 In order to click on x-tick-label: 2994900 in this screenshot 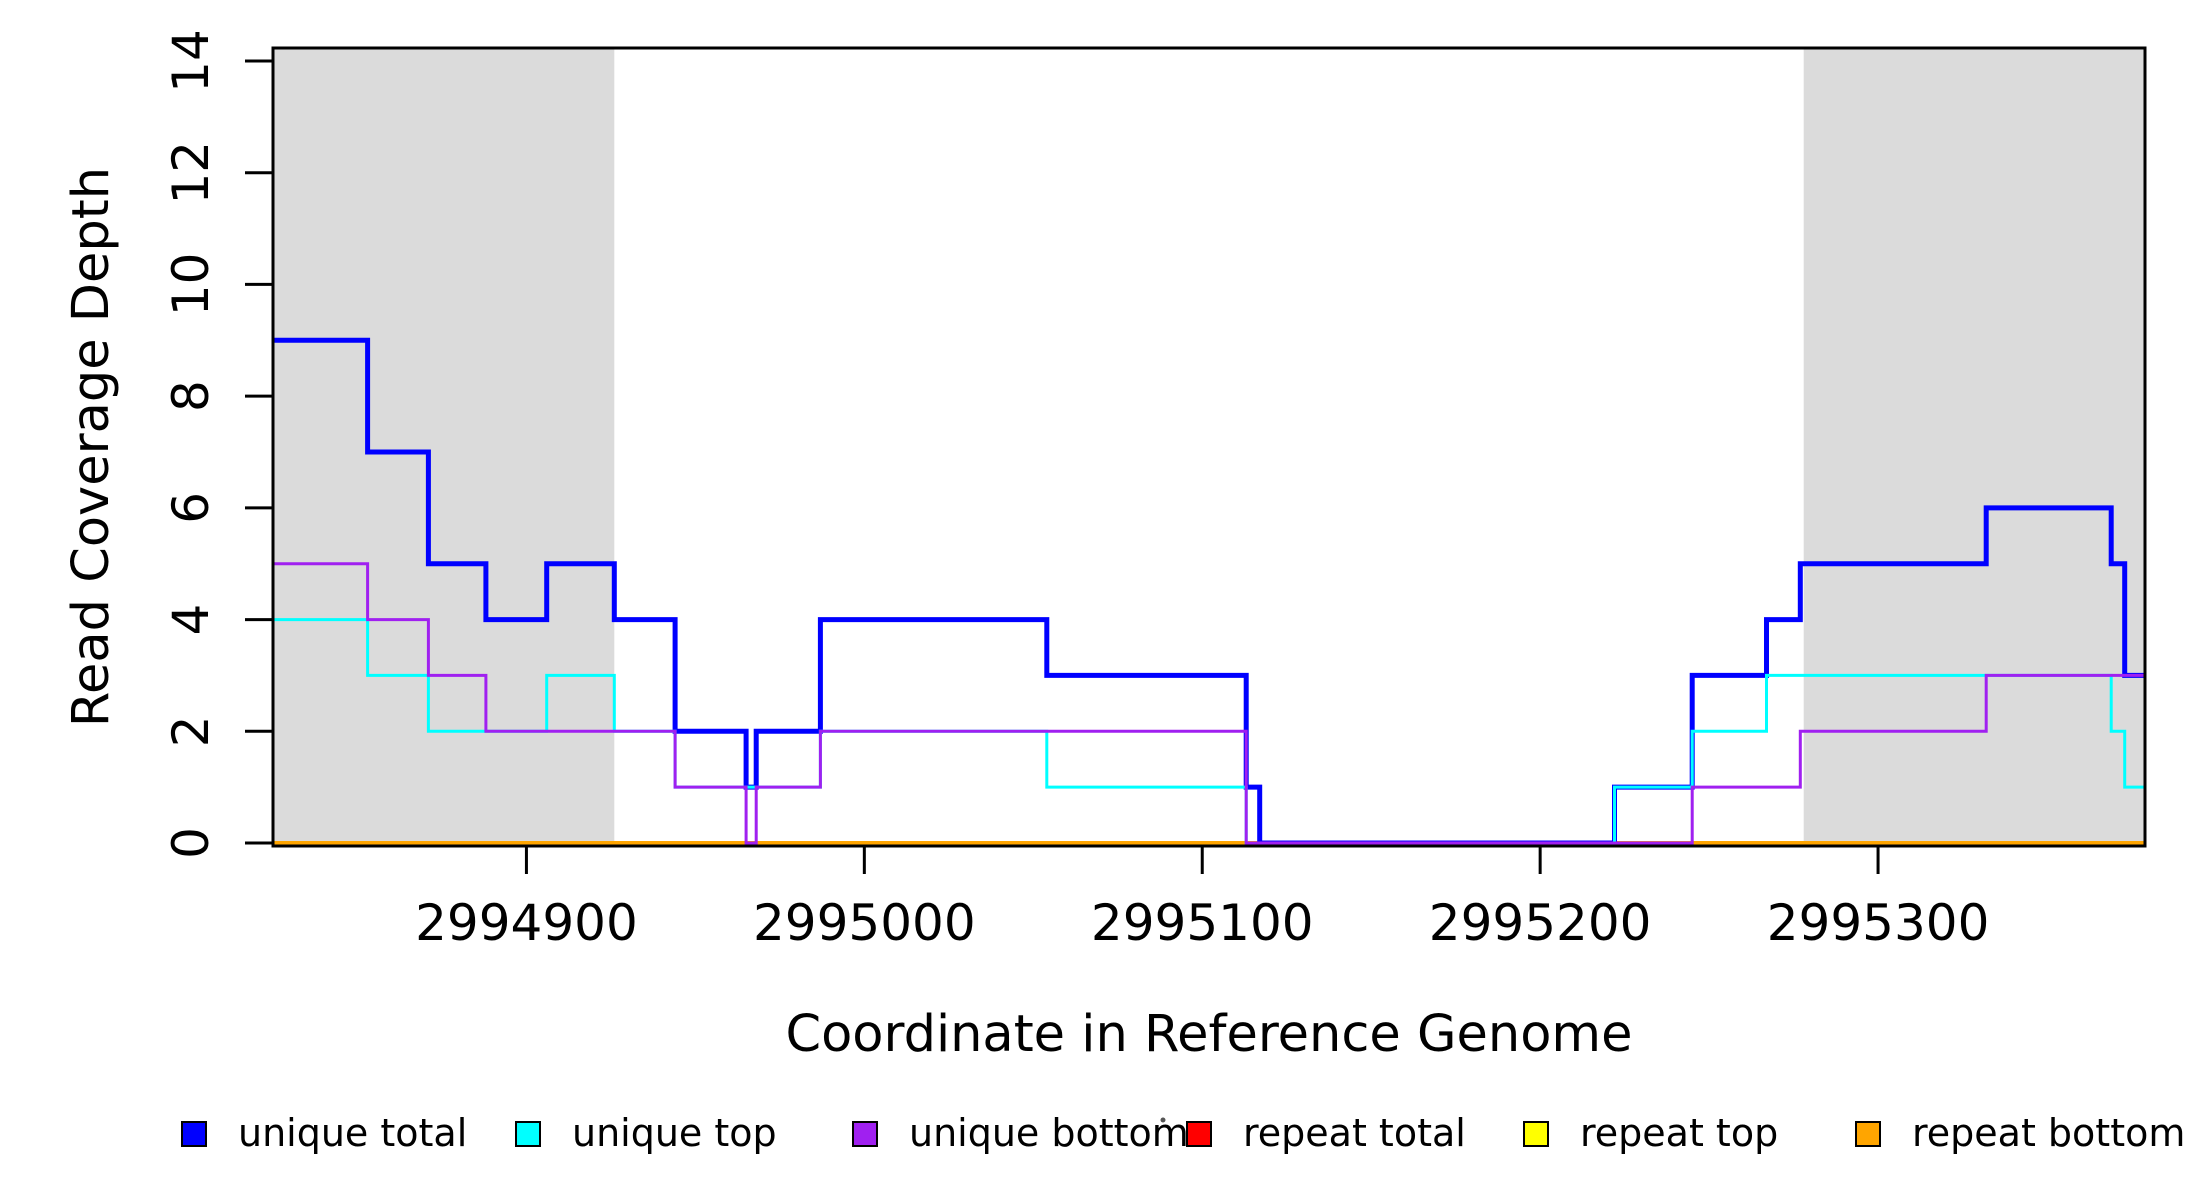, I will do `click(526, 923)`.